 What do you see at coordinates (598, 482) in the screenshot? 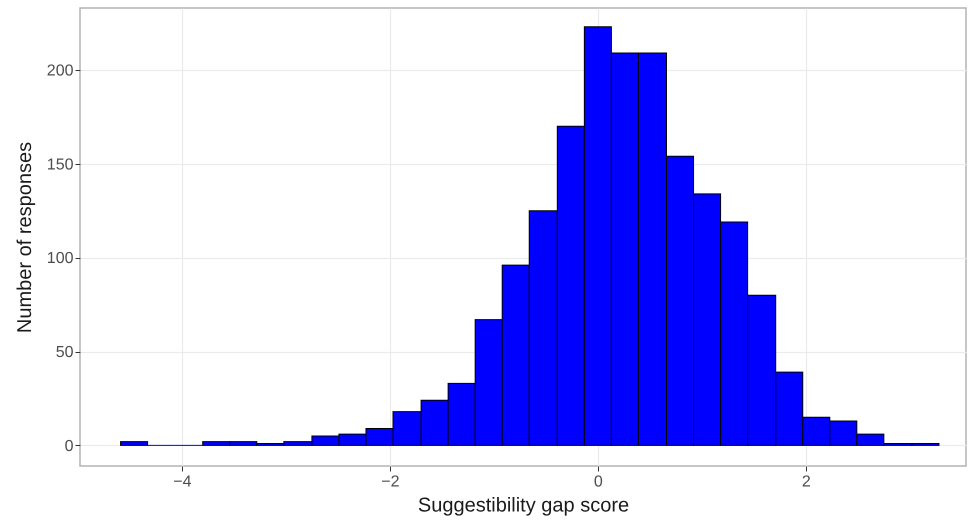
I see `x-tick-label: 0` at bounding box center [598, 482].